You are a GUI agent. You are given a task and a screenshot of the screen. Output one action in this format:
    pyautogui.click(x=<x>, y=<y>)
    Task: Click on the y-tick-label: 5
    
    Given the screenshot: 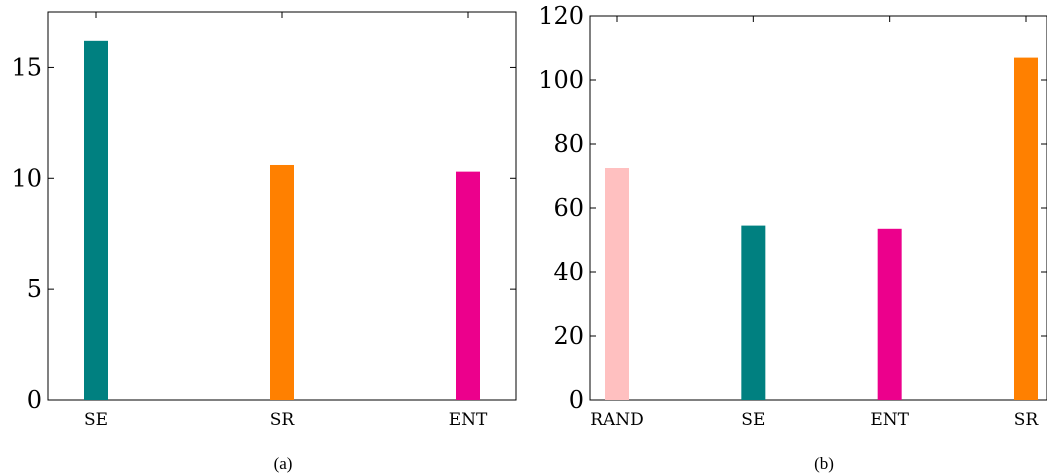 What is the action you would take?
    pyautogui.click(x=34, y=289)
    